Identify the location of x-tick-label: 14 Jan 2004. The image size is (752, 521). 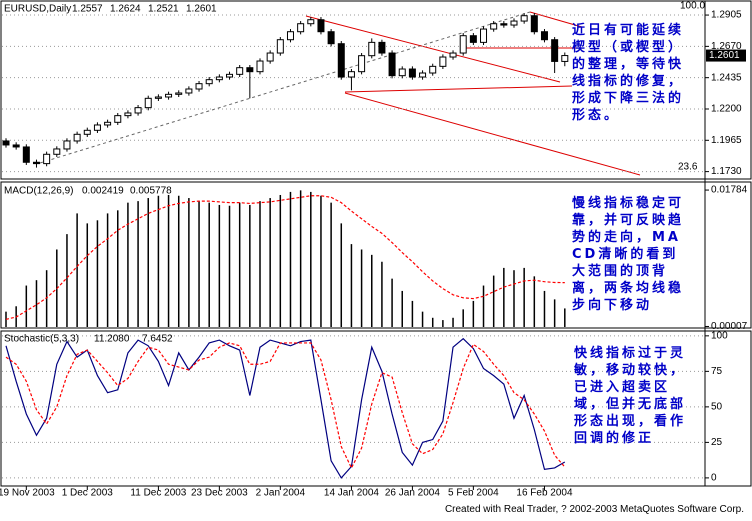
(351, 493).